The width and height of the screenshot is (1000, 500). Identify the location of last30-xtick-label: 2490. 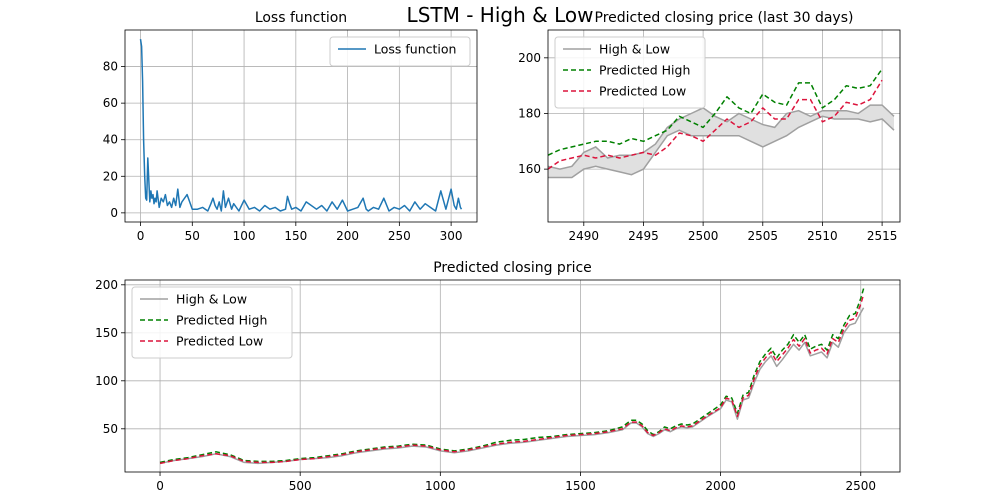
(584, 236).